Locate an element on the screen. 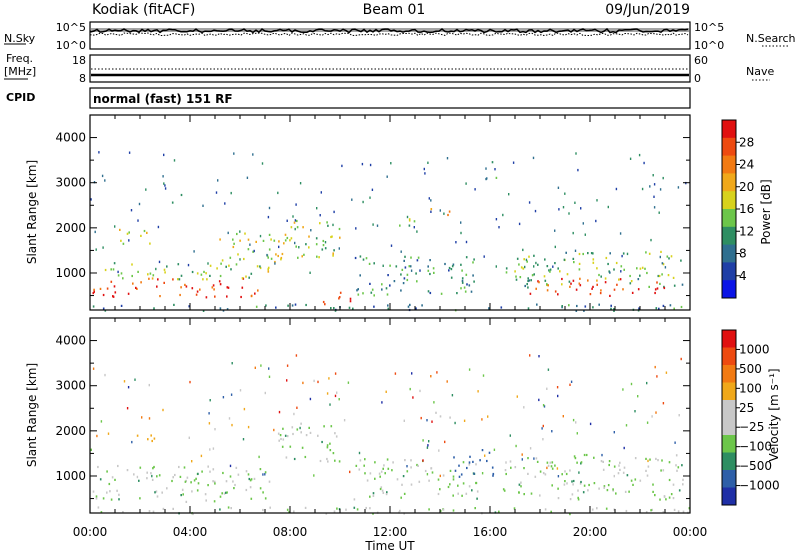 Image resolution: width=800 pixels, height=554 pixels. nsearch-tick-bottom: 10^0 is located at coordinates (709, 45).